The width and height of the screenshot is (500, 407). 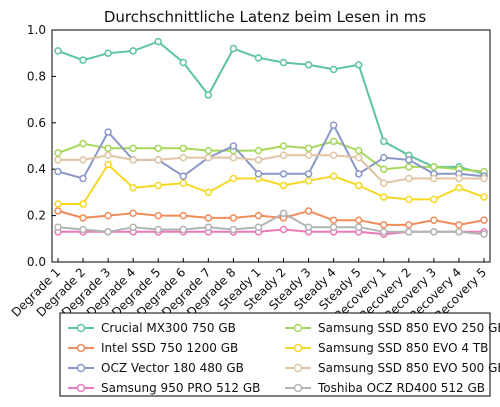 What do you see at coordinates (385, 388) in the screenshot?
I see `legend-item: Toshiba OCZ RD400 512 GB` at bounding box center [385, 388].